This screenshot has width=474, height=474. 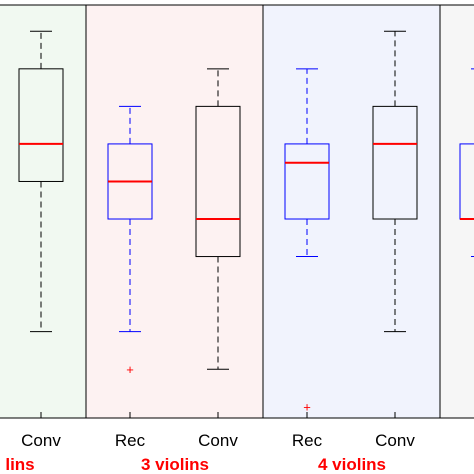 I want to click on group-background, so click(x=457, y=211).